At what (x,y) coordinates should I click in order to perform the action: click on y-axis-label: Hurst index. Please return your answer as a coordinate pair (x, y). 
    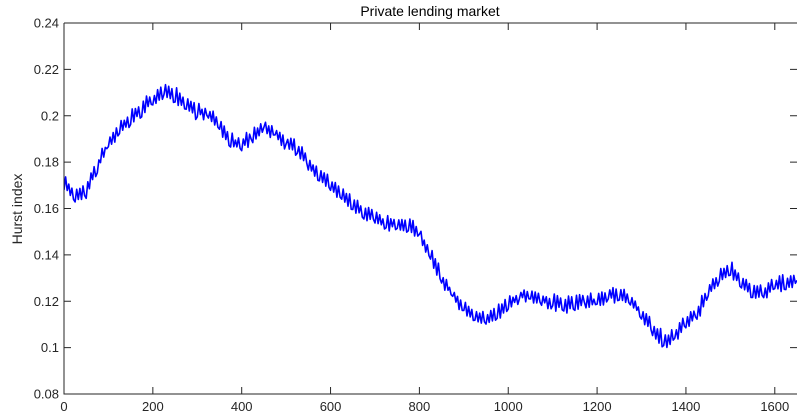
    Looking at the image, I should click on (17, 209).